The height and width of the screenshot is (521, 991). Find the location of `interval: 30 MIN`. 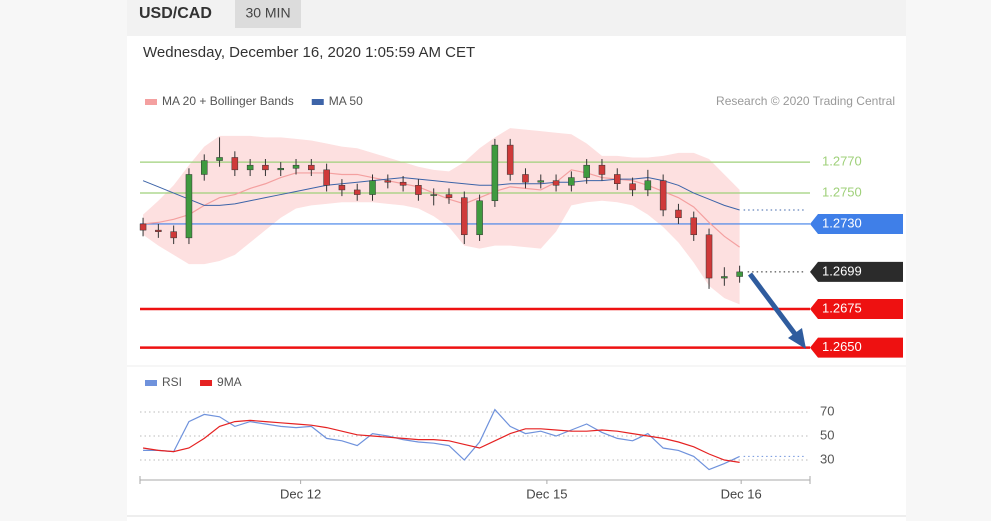

interval: 30 MIN is located at coordinates (267, 13).